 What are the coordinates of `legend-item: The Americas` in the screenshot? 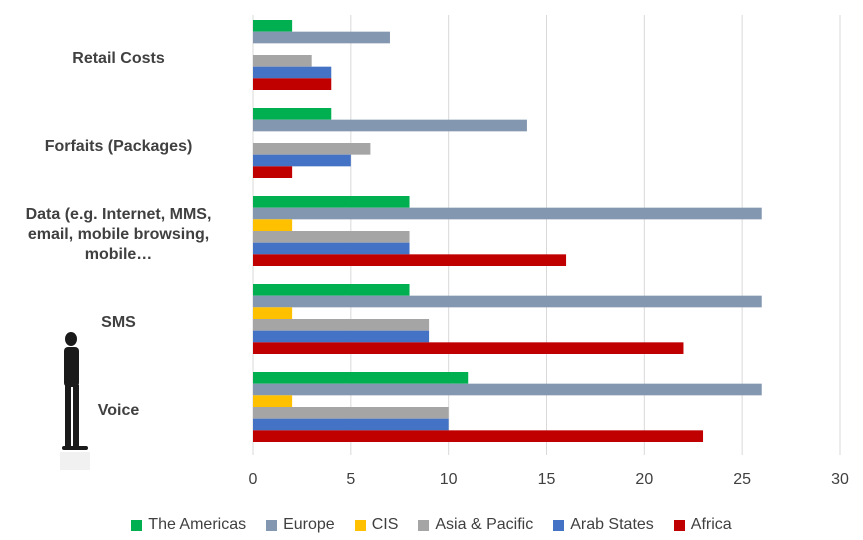 It's located at (188, 525).